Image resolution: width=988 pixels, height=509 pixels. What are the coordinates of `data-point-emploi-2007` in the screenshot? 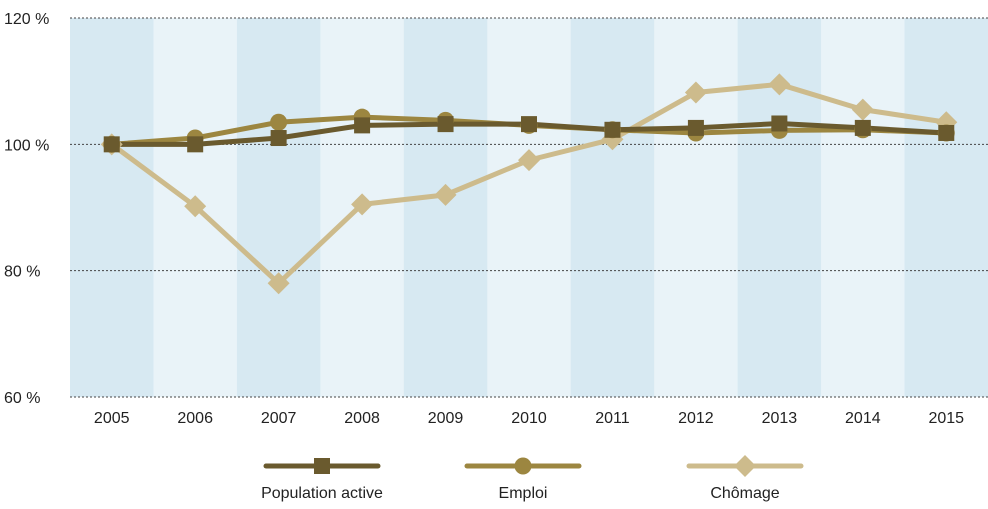 It's located at (279, 122).